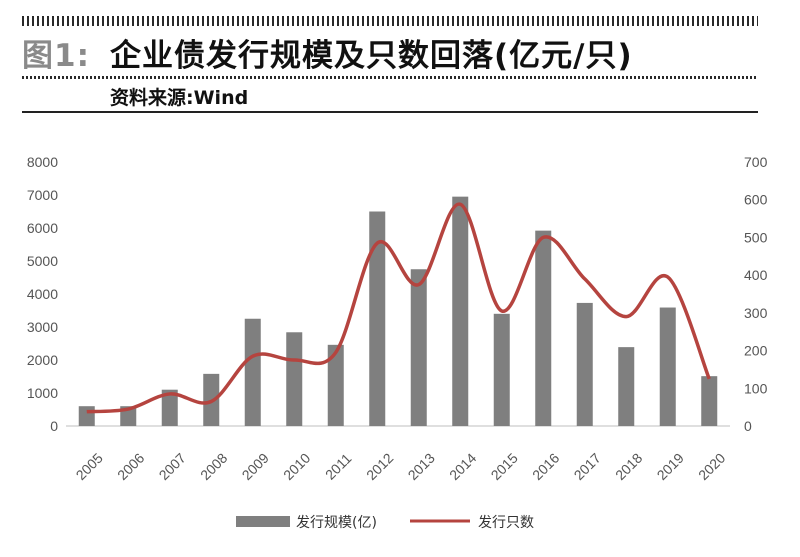 The width and height of the screenshot is (800, 557). I want to click on x-tick-label: 2020, so click(711, 466).